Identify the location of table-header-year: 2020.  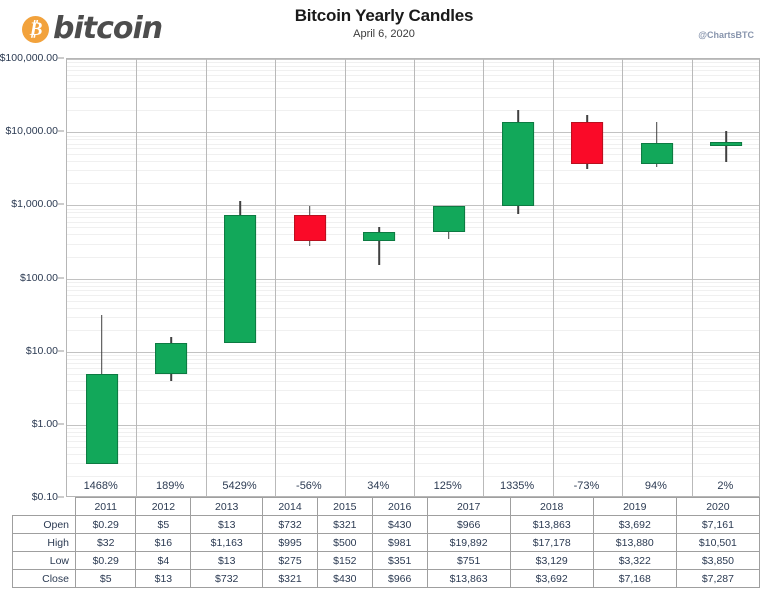
(718, 506).